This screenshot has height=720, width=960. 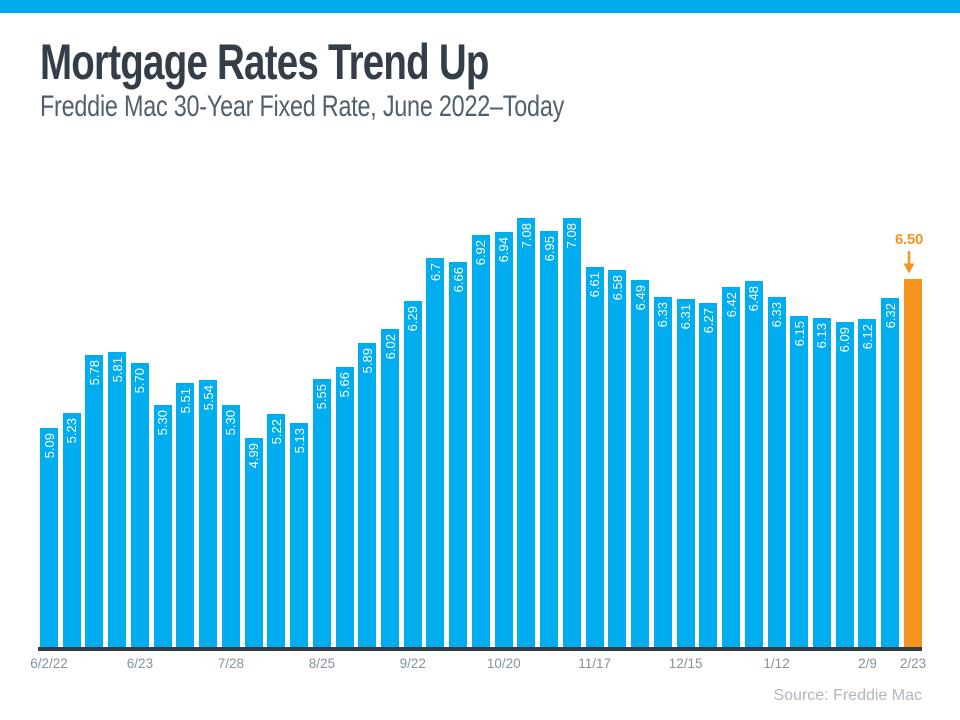 I want to click on bar-19: 6.66, so click(x=458, y=454).